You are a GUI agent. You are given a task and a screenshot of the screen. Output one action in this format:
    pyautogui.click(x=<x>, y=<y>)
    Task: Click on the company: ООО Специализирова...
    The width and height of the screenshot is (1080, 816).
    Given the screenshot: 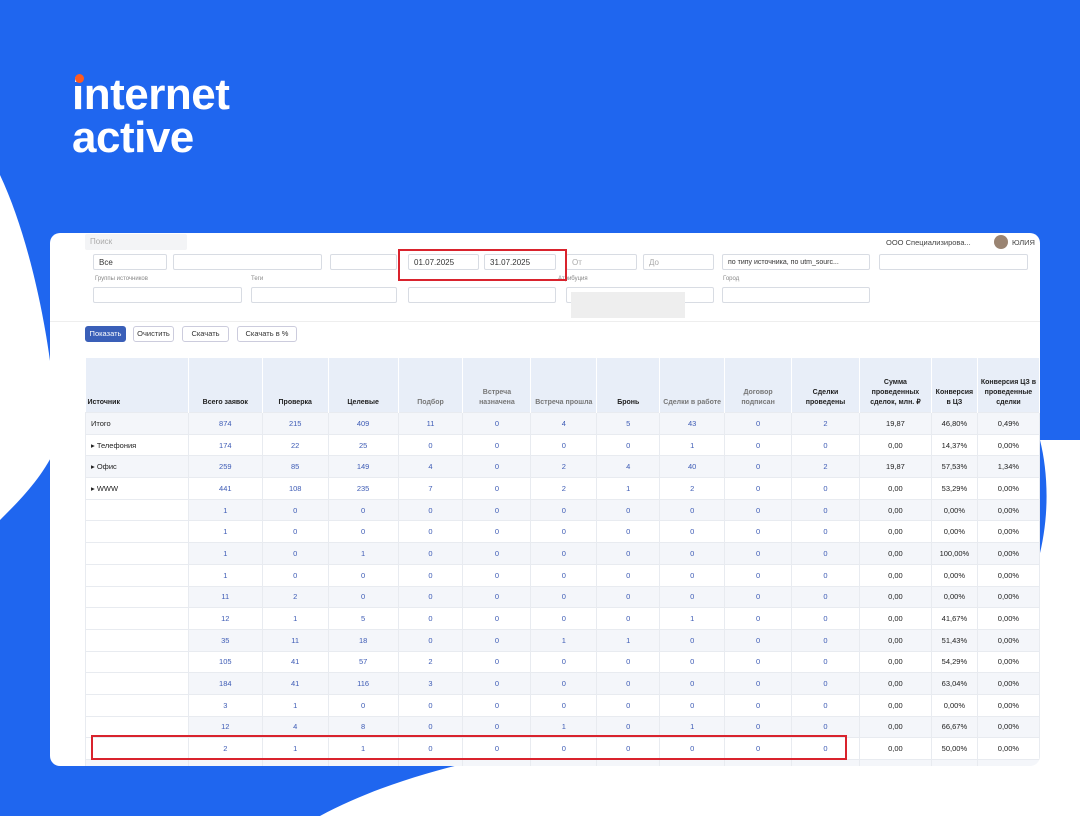 What is the action you would take?
    pyautogui.click(x=928, y=242)
    